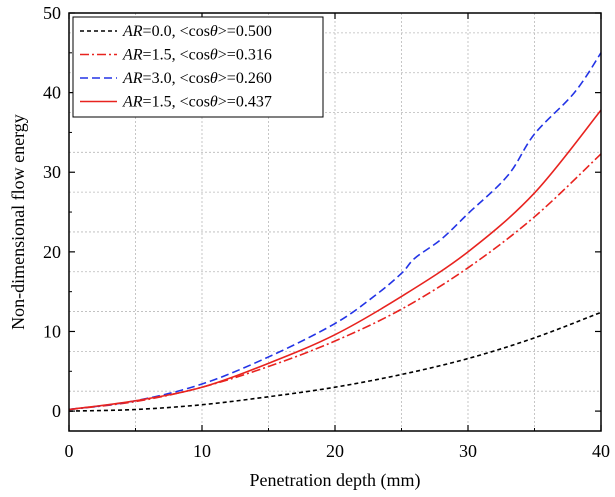  What do you see at coordinates (197, 31) in the screenshot?
I see `legend-label-1: AR=0.0, <cosθ>=0.500` at bounding box center [197, 31].